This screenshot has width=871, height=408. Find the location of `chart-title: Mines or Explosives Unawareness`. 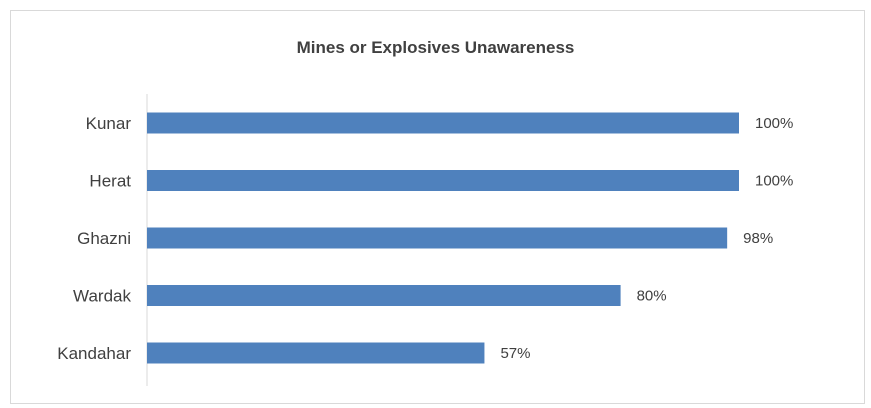

chart-title: Mines or Explosives Unawareness is located at coordinates (435, 47).